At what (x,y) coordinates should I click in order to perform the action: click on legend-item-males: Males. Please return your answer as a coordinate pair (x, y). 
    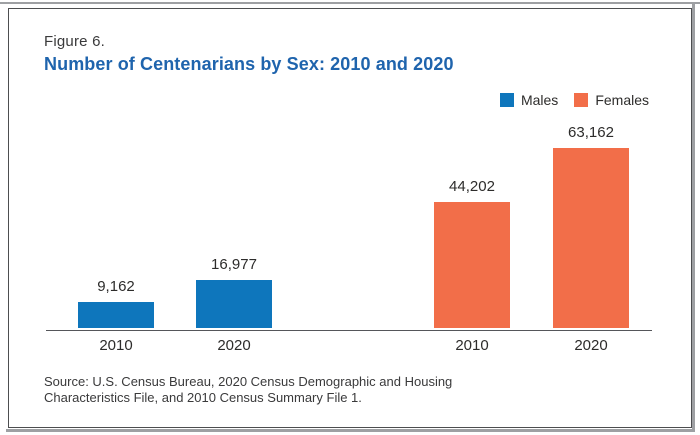
    Looking at the image, I should click on (529, 100).